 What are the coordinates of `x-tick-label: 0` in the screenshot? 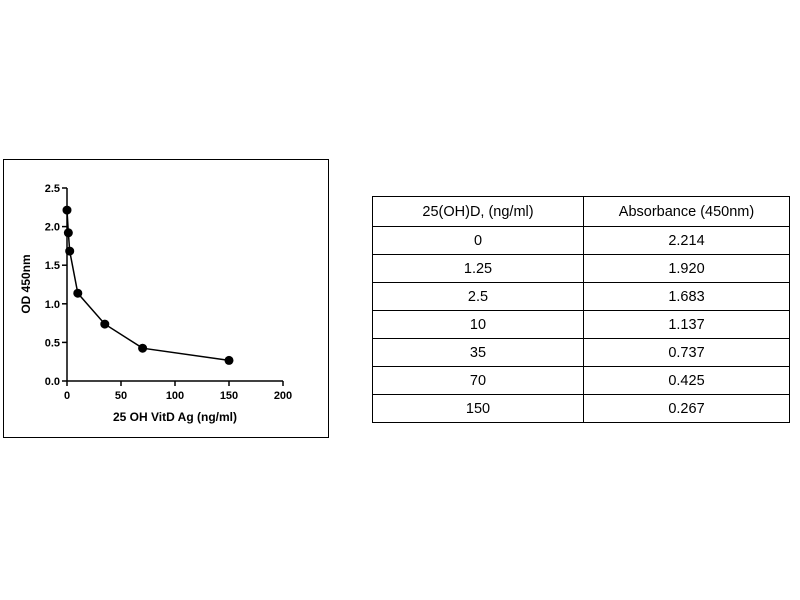 It's located at (67, 396).